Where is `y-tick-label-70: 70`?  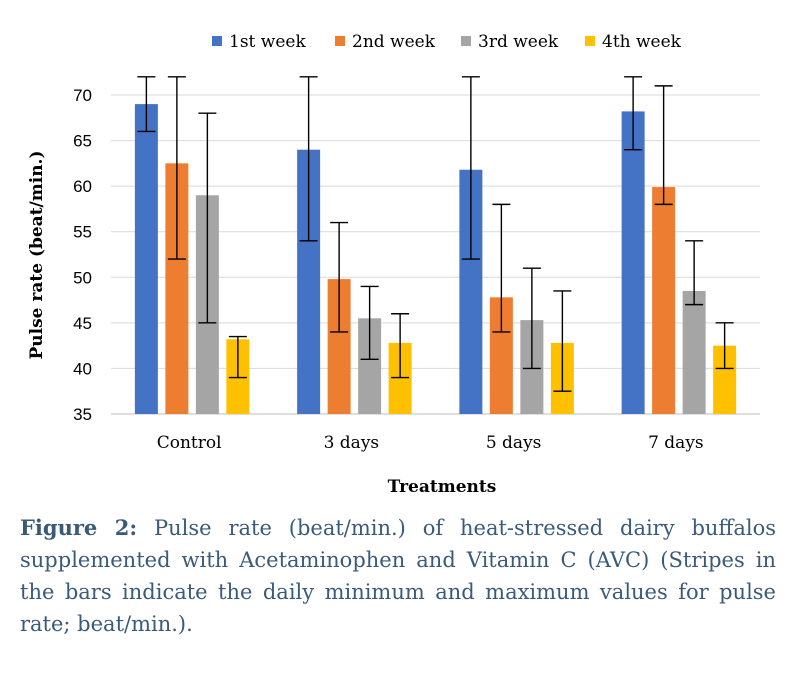 y-tick-label-70: 70 is located at coordinates (82, 95).